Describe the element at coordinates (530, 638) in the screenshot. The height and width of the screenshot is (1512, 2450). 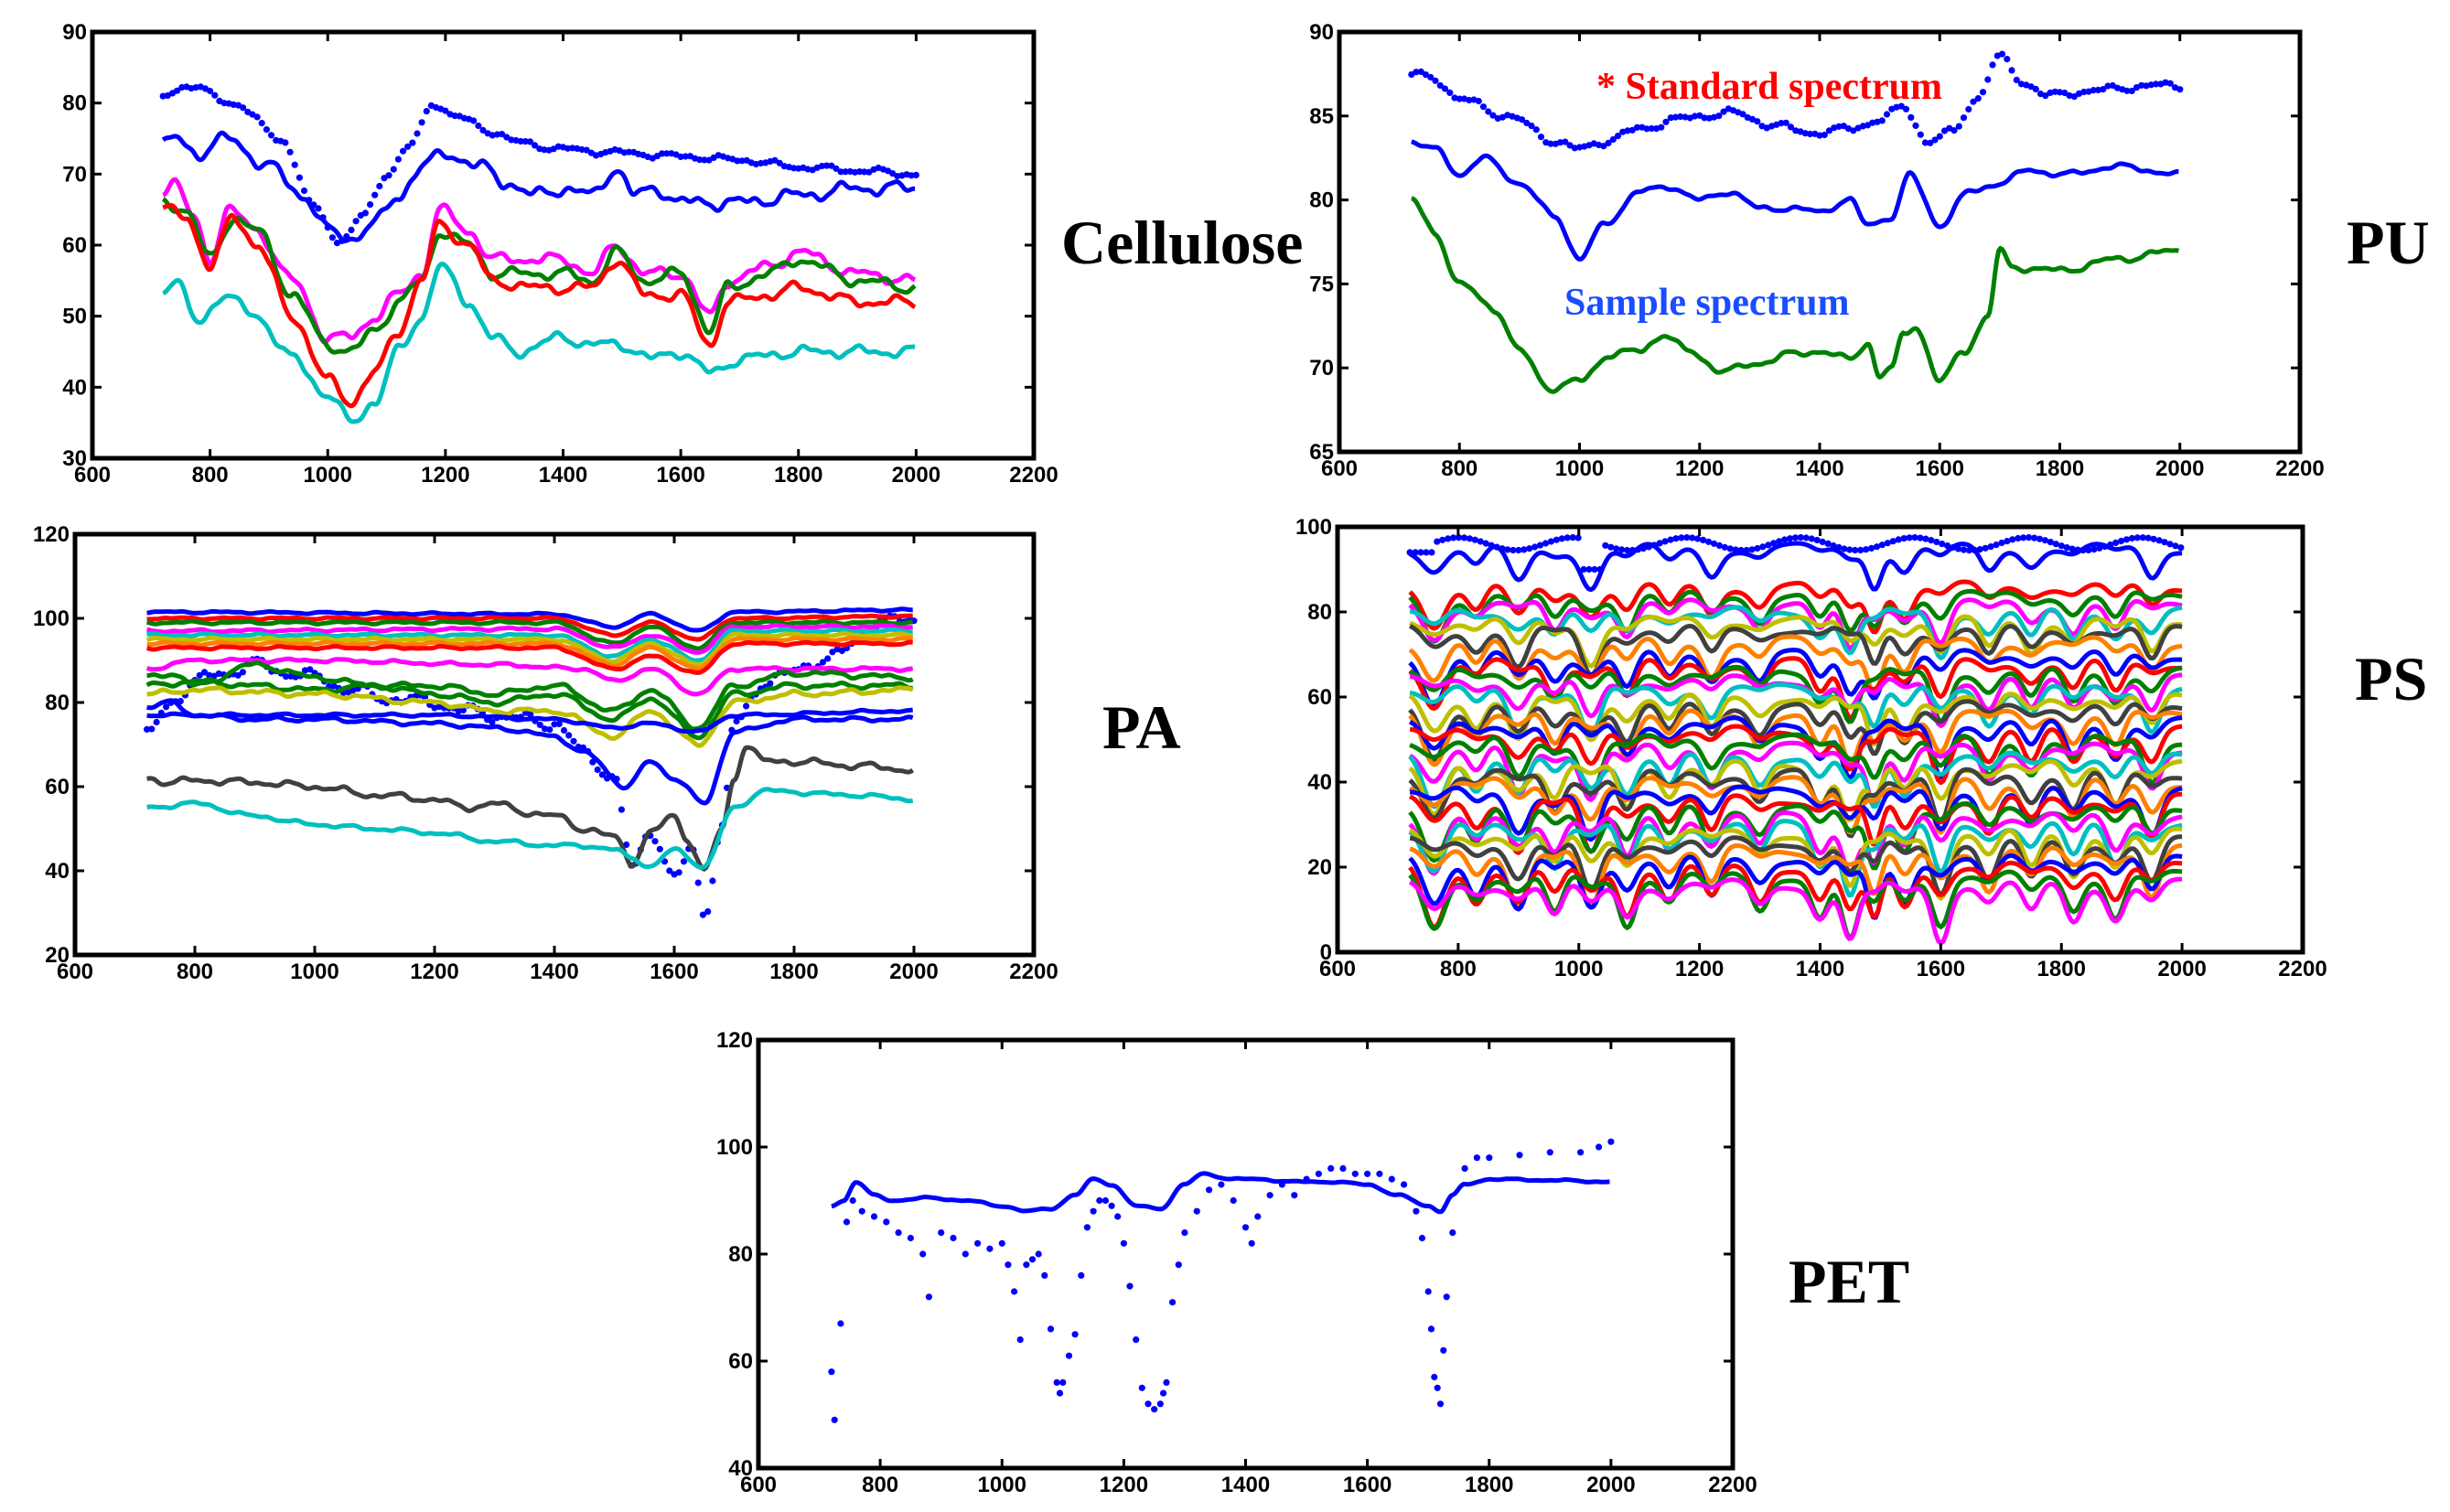
I see `pa-series-a4` at that location.